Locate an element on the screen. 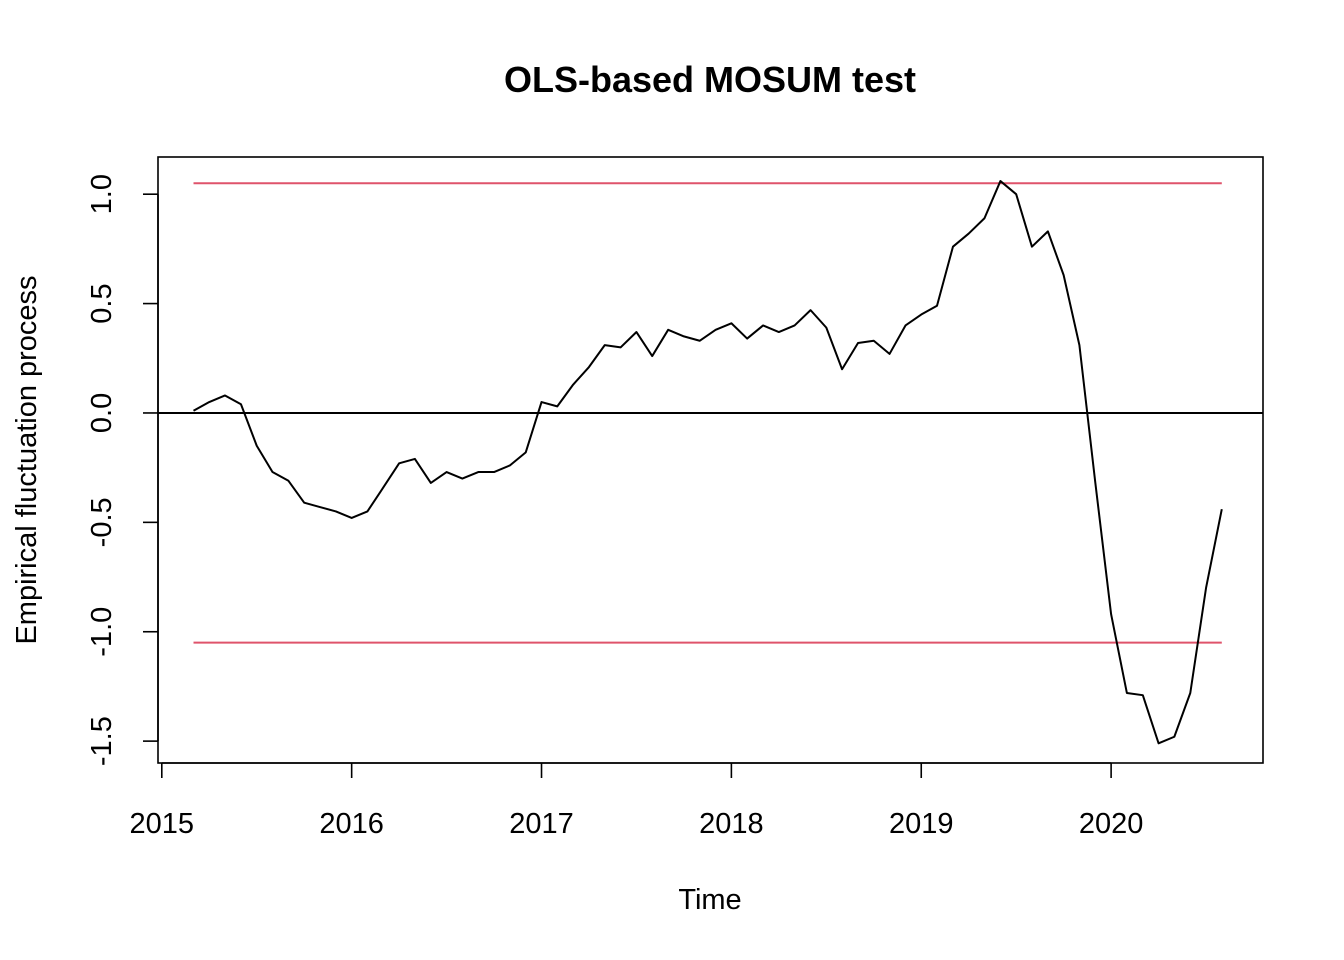  y-tick-label: -1.5 is located at coordinates (102, 741).